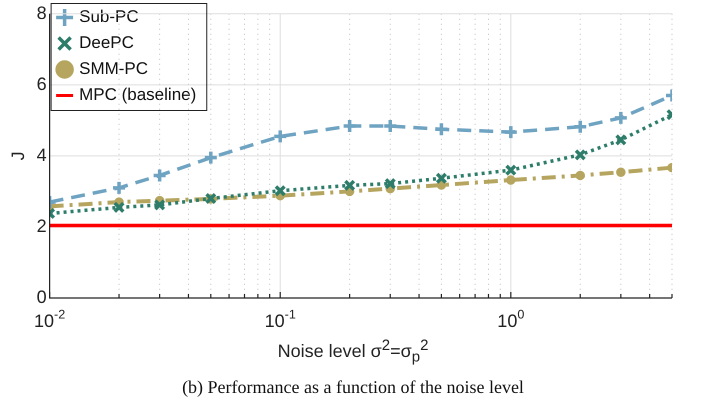  Describe the element at coordinates (41, 154) in the screenshot. I see `y-tick-label: 4` at that location.